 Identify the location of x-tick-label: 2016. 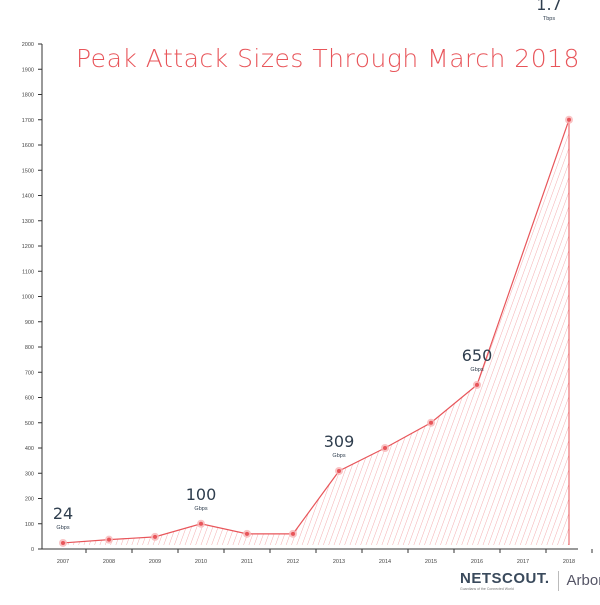
(477, 562).